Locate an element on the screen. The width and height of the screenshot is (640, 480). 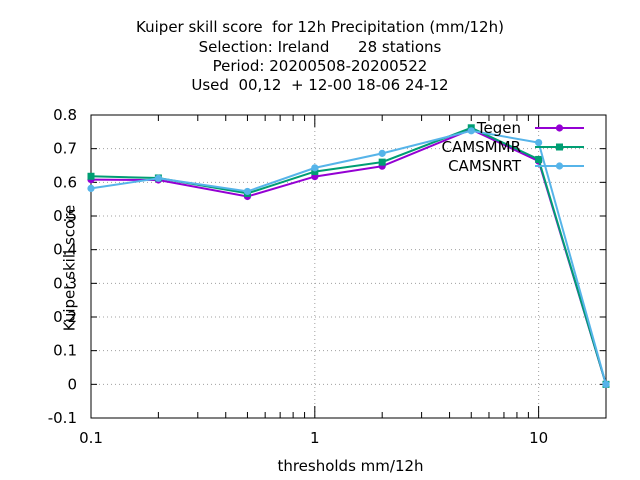
legend-label: Tegen is located at coordinates (498, 128).